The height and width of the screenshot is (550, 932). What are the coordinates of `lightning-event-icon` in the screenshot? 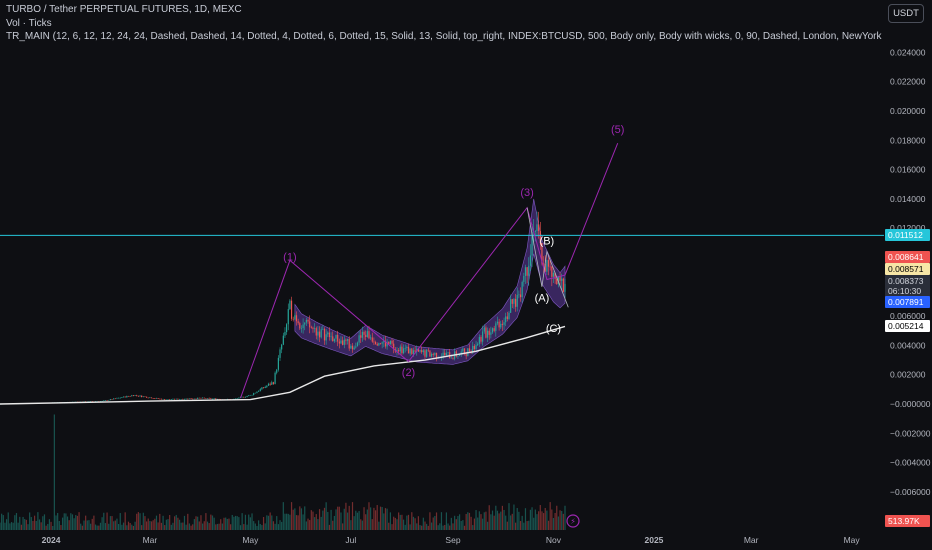 It's located at (573, 521).